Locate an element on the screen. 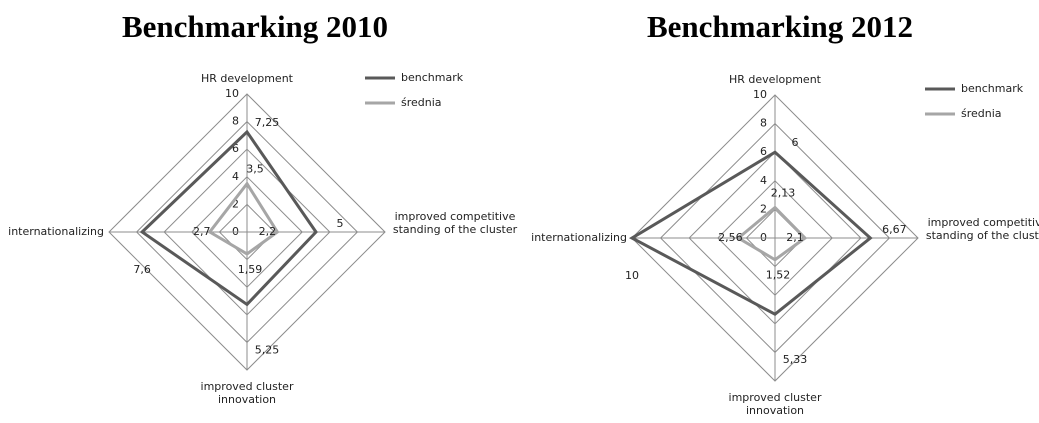 Image resolution: width=1039 pixels, height=423 pixels. data-label: 5,33 is located at coordinates (795, 359).